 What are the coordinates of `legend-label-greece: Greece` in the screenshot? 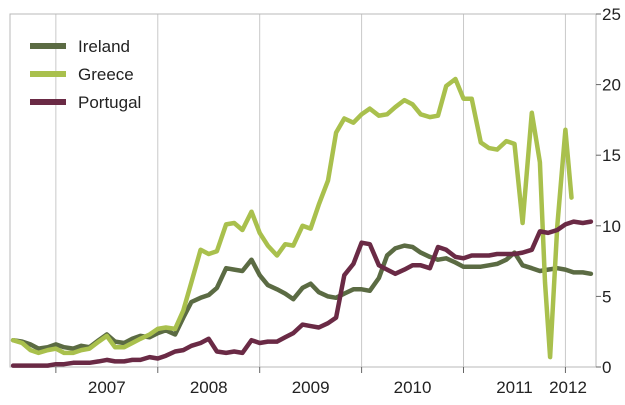 It's located at (106, 74).